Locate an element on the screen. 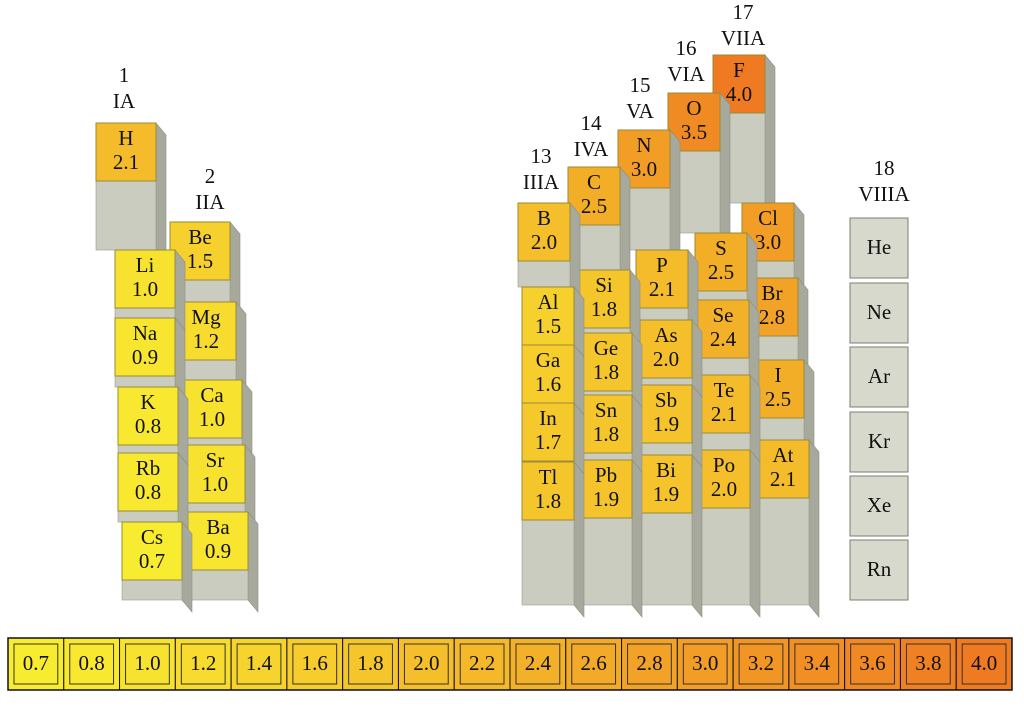 The image size is (1024, 708). scale-label: 1.8 is located at coordinates (370, 663).